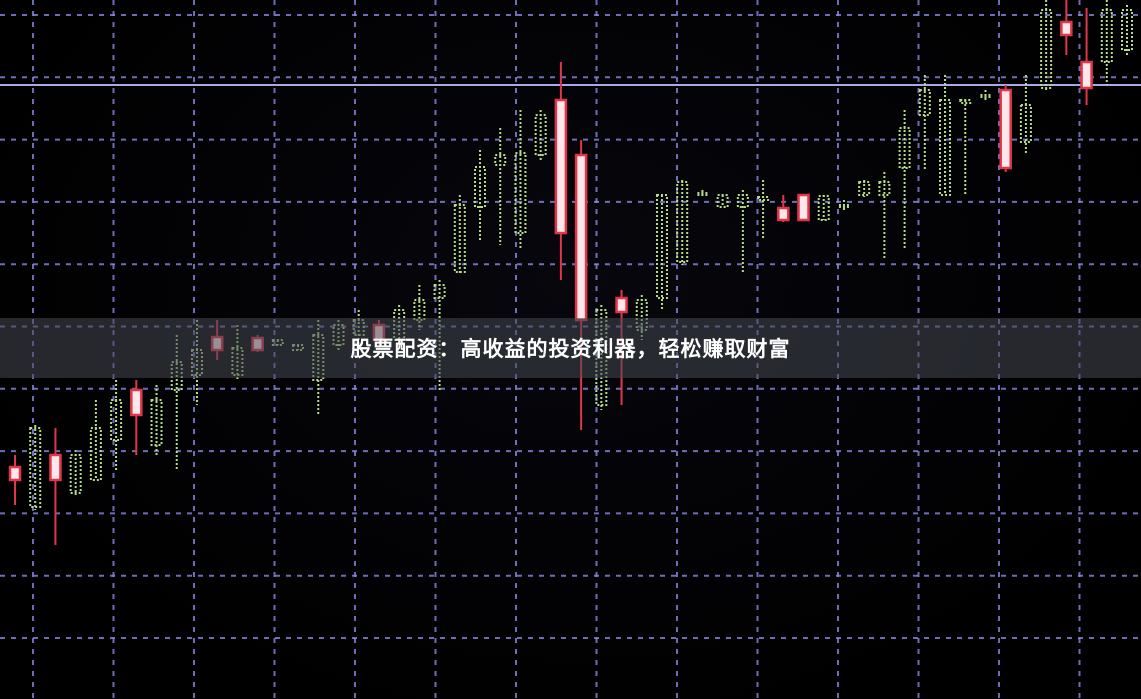 Image resolution: width=1141 pixels, height=699 pixels. I want to click on caption-text: 股票配资：高收益的投资利器，轻松赚取财富, so click(570, 349).